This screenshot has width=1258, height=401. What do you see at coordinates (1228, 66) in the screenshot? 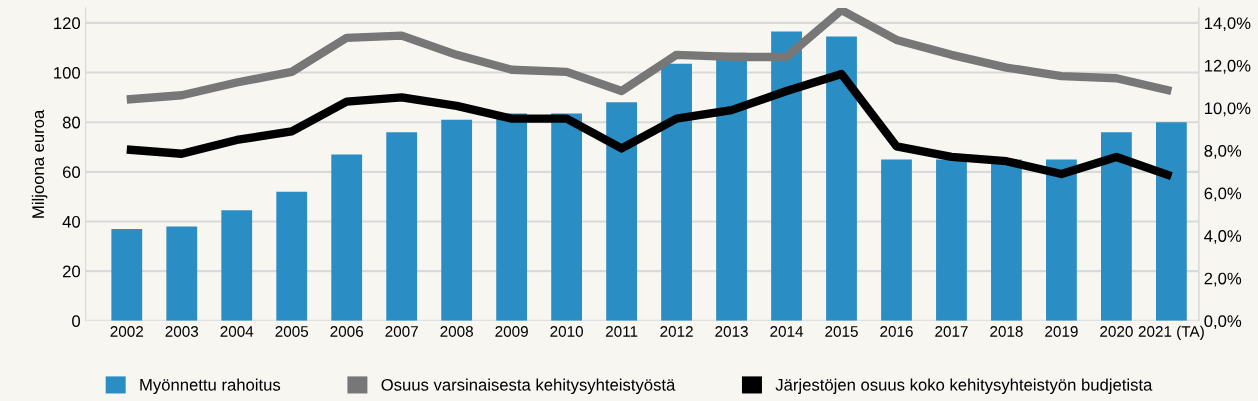
I see `y2-tick-label: 12,0%` at bounding box center [1228, 66].